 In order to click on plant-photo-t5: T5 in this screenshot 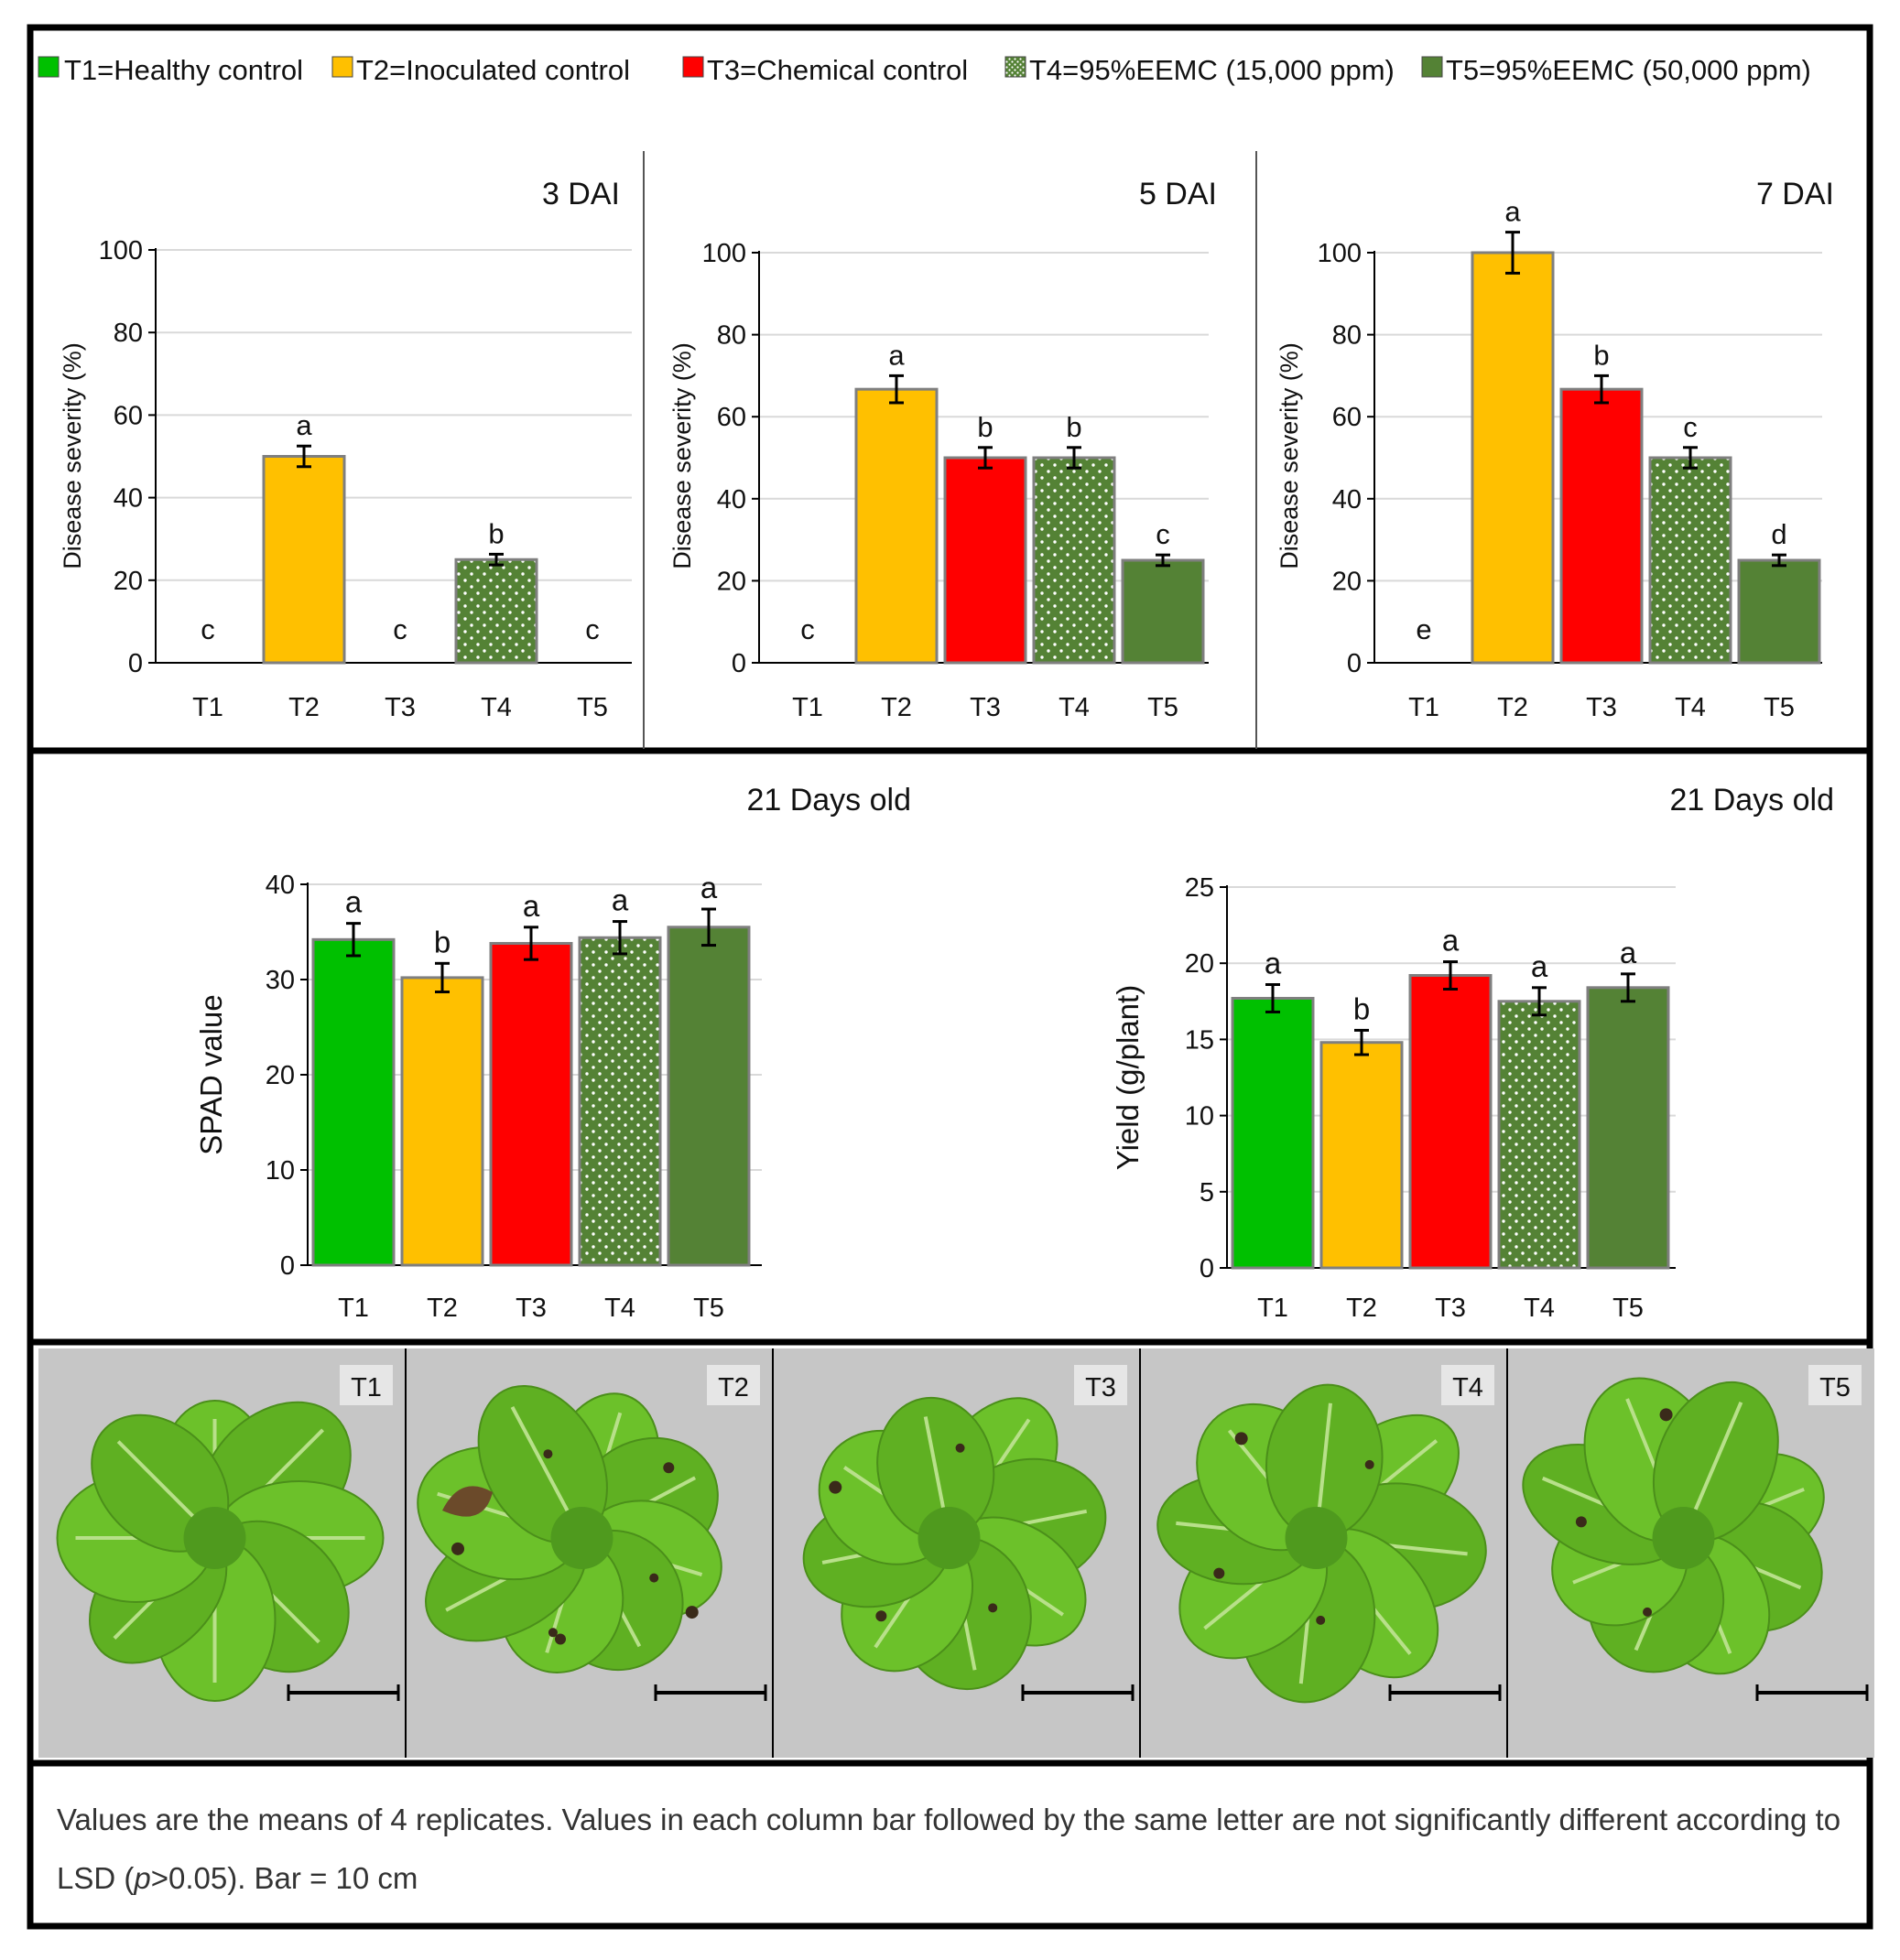, I will do `click(1689, 1553)`.